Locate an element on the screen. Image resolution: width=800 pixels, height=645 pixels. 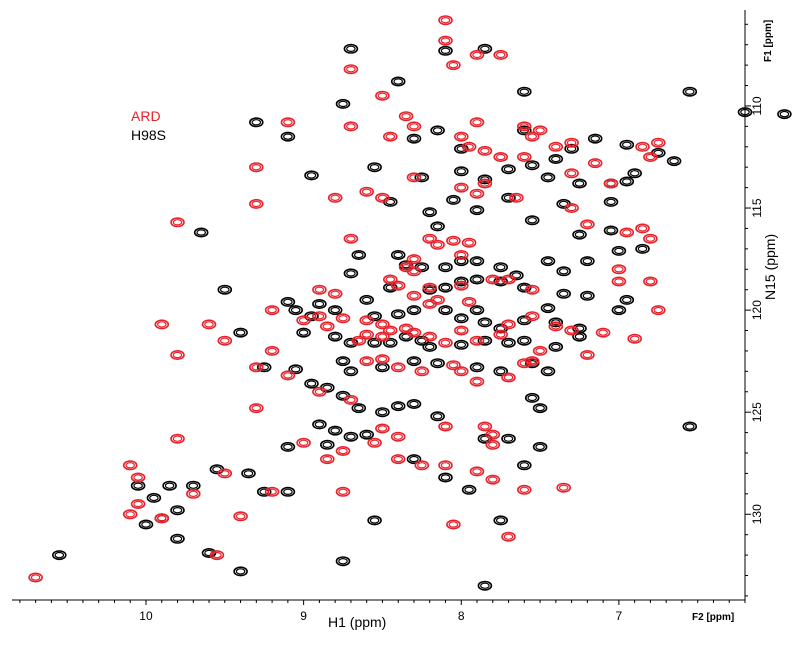
y-tick-label: 115 is located at coordinates (757, 207).